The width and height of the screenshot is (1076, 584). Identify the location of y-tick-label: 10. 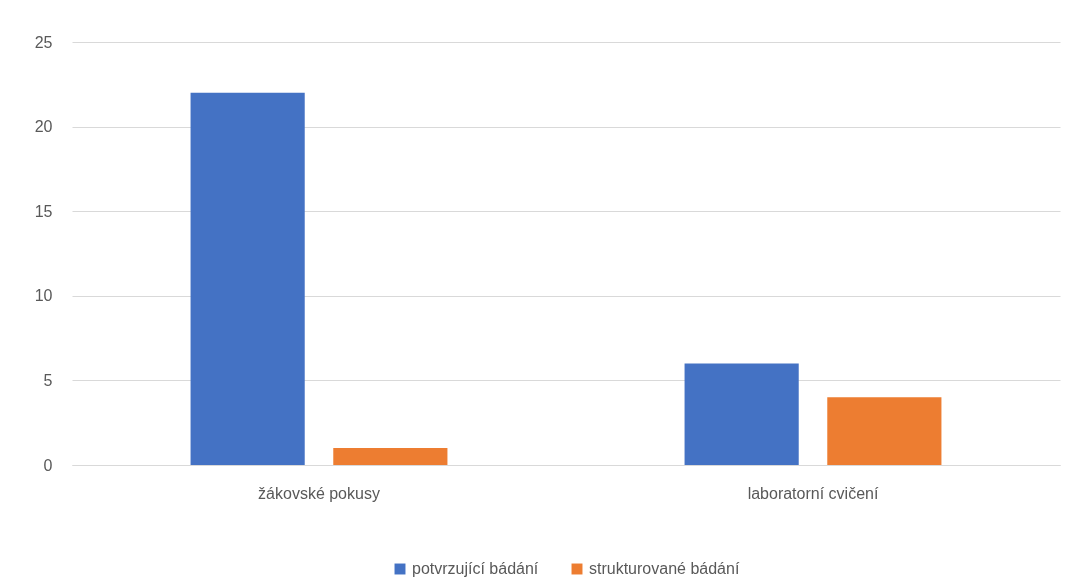
(43, 296).